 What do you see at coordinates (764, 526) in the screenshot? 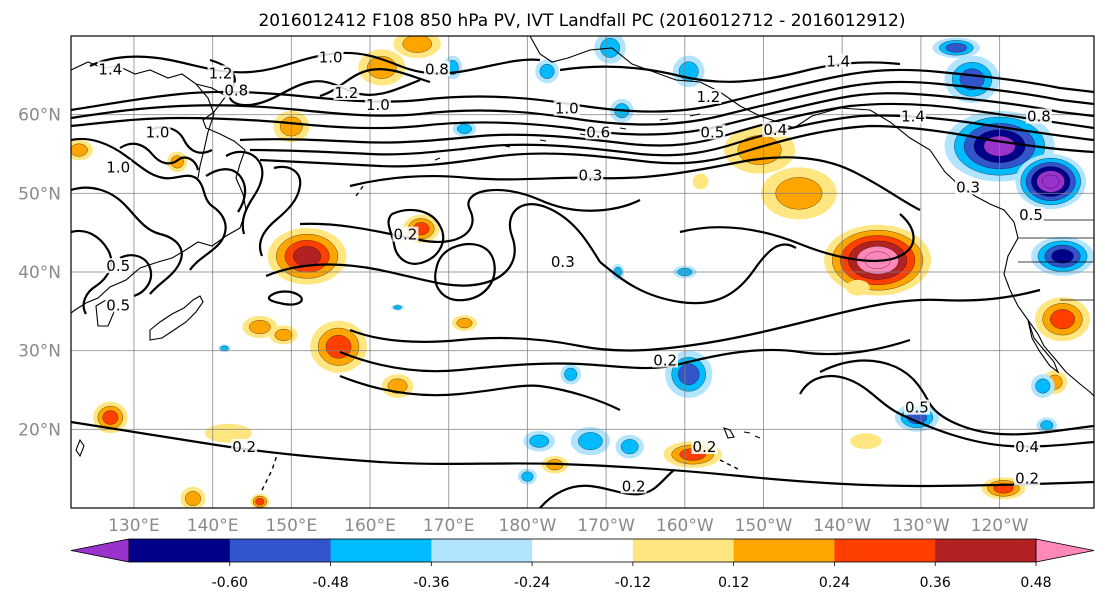
I see `lon-tick-label: 150°W` at bounding box center [764, 526].